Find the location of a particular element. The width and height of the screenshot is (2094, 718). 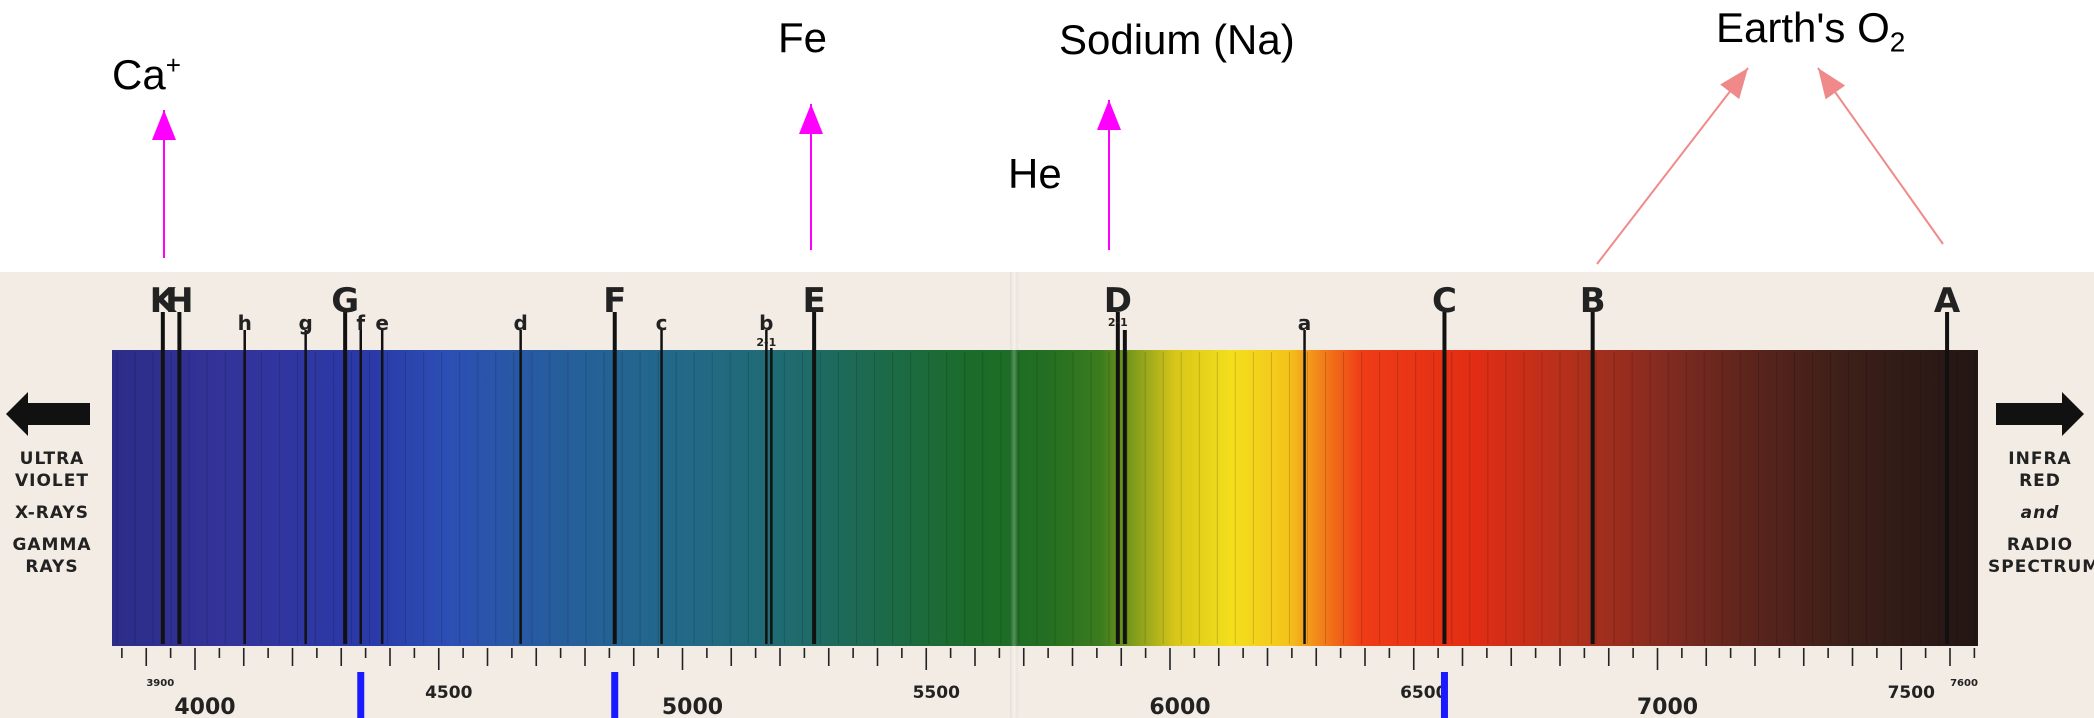

sodium-label: Sodium (Na) is located at coordinates (1177, 40).